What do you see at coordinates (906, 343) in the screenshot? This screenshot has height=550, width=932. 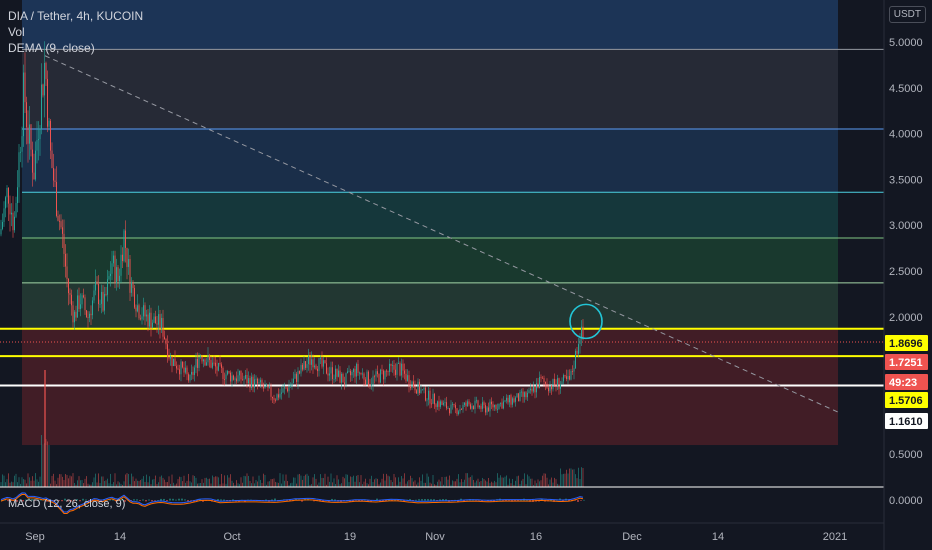 I see `price-tag-bg` at bounding box center [906, 343].